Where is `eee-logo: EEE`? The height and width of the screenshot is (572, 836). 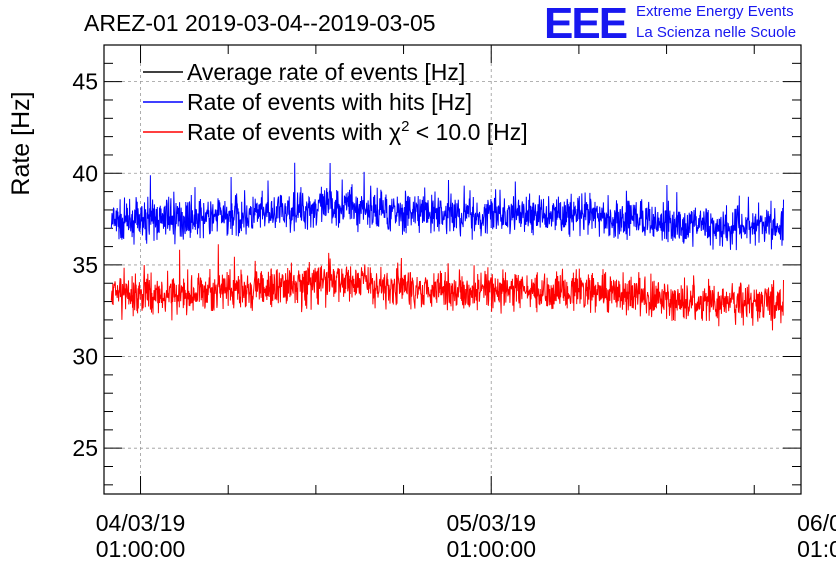
eee-logo: EEE is located at coordinates (586, 24).